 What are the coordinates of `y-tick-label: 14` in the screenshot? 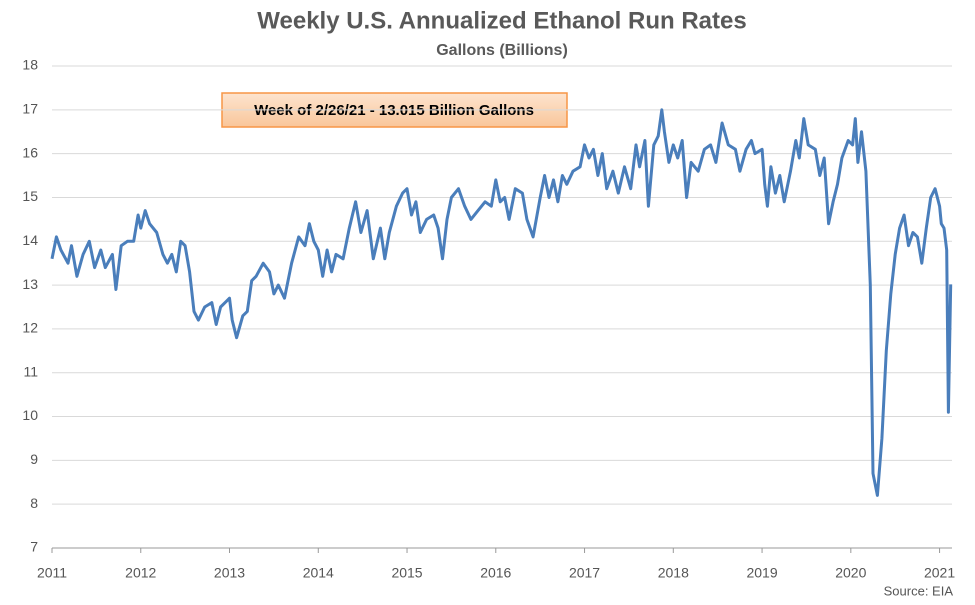 It's located at (30, 240).